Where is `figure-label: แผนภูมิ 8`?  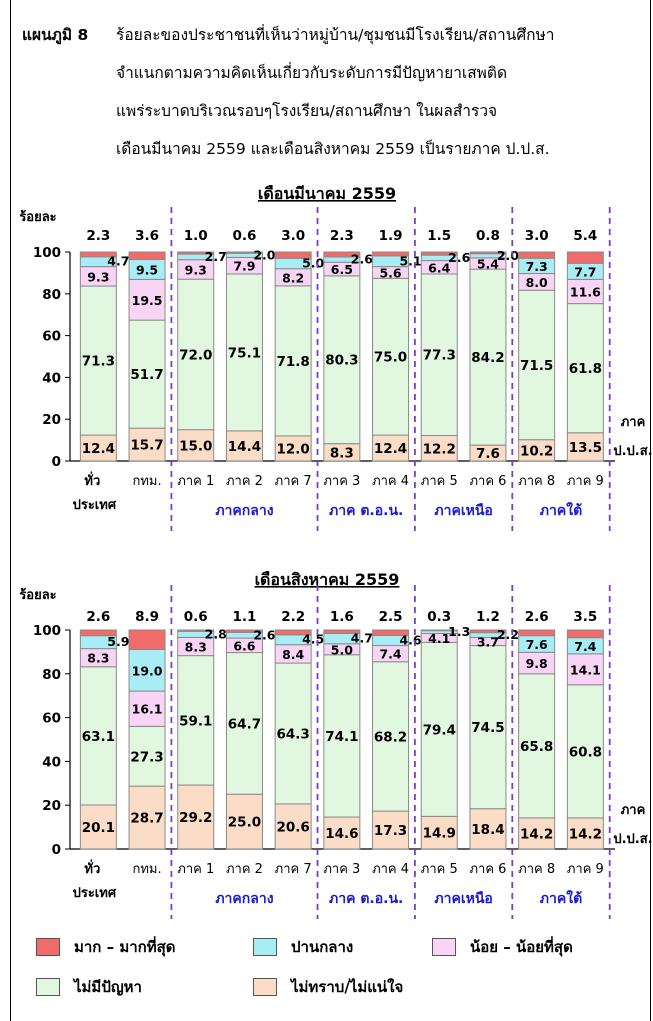
figure-label: แผนภูมิ 8 is located at coordinates (55, 35).